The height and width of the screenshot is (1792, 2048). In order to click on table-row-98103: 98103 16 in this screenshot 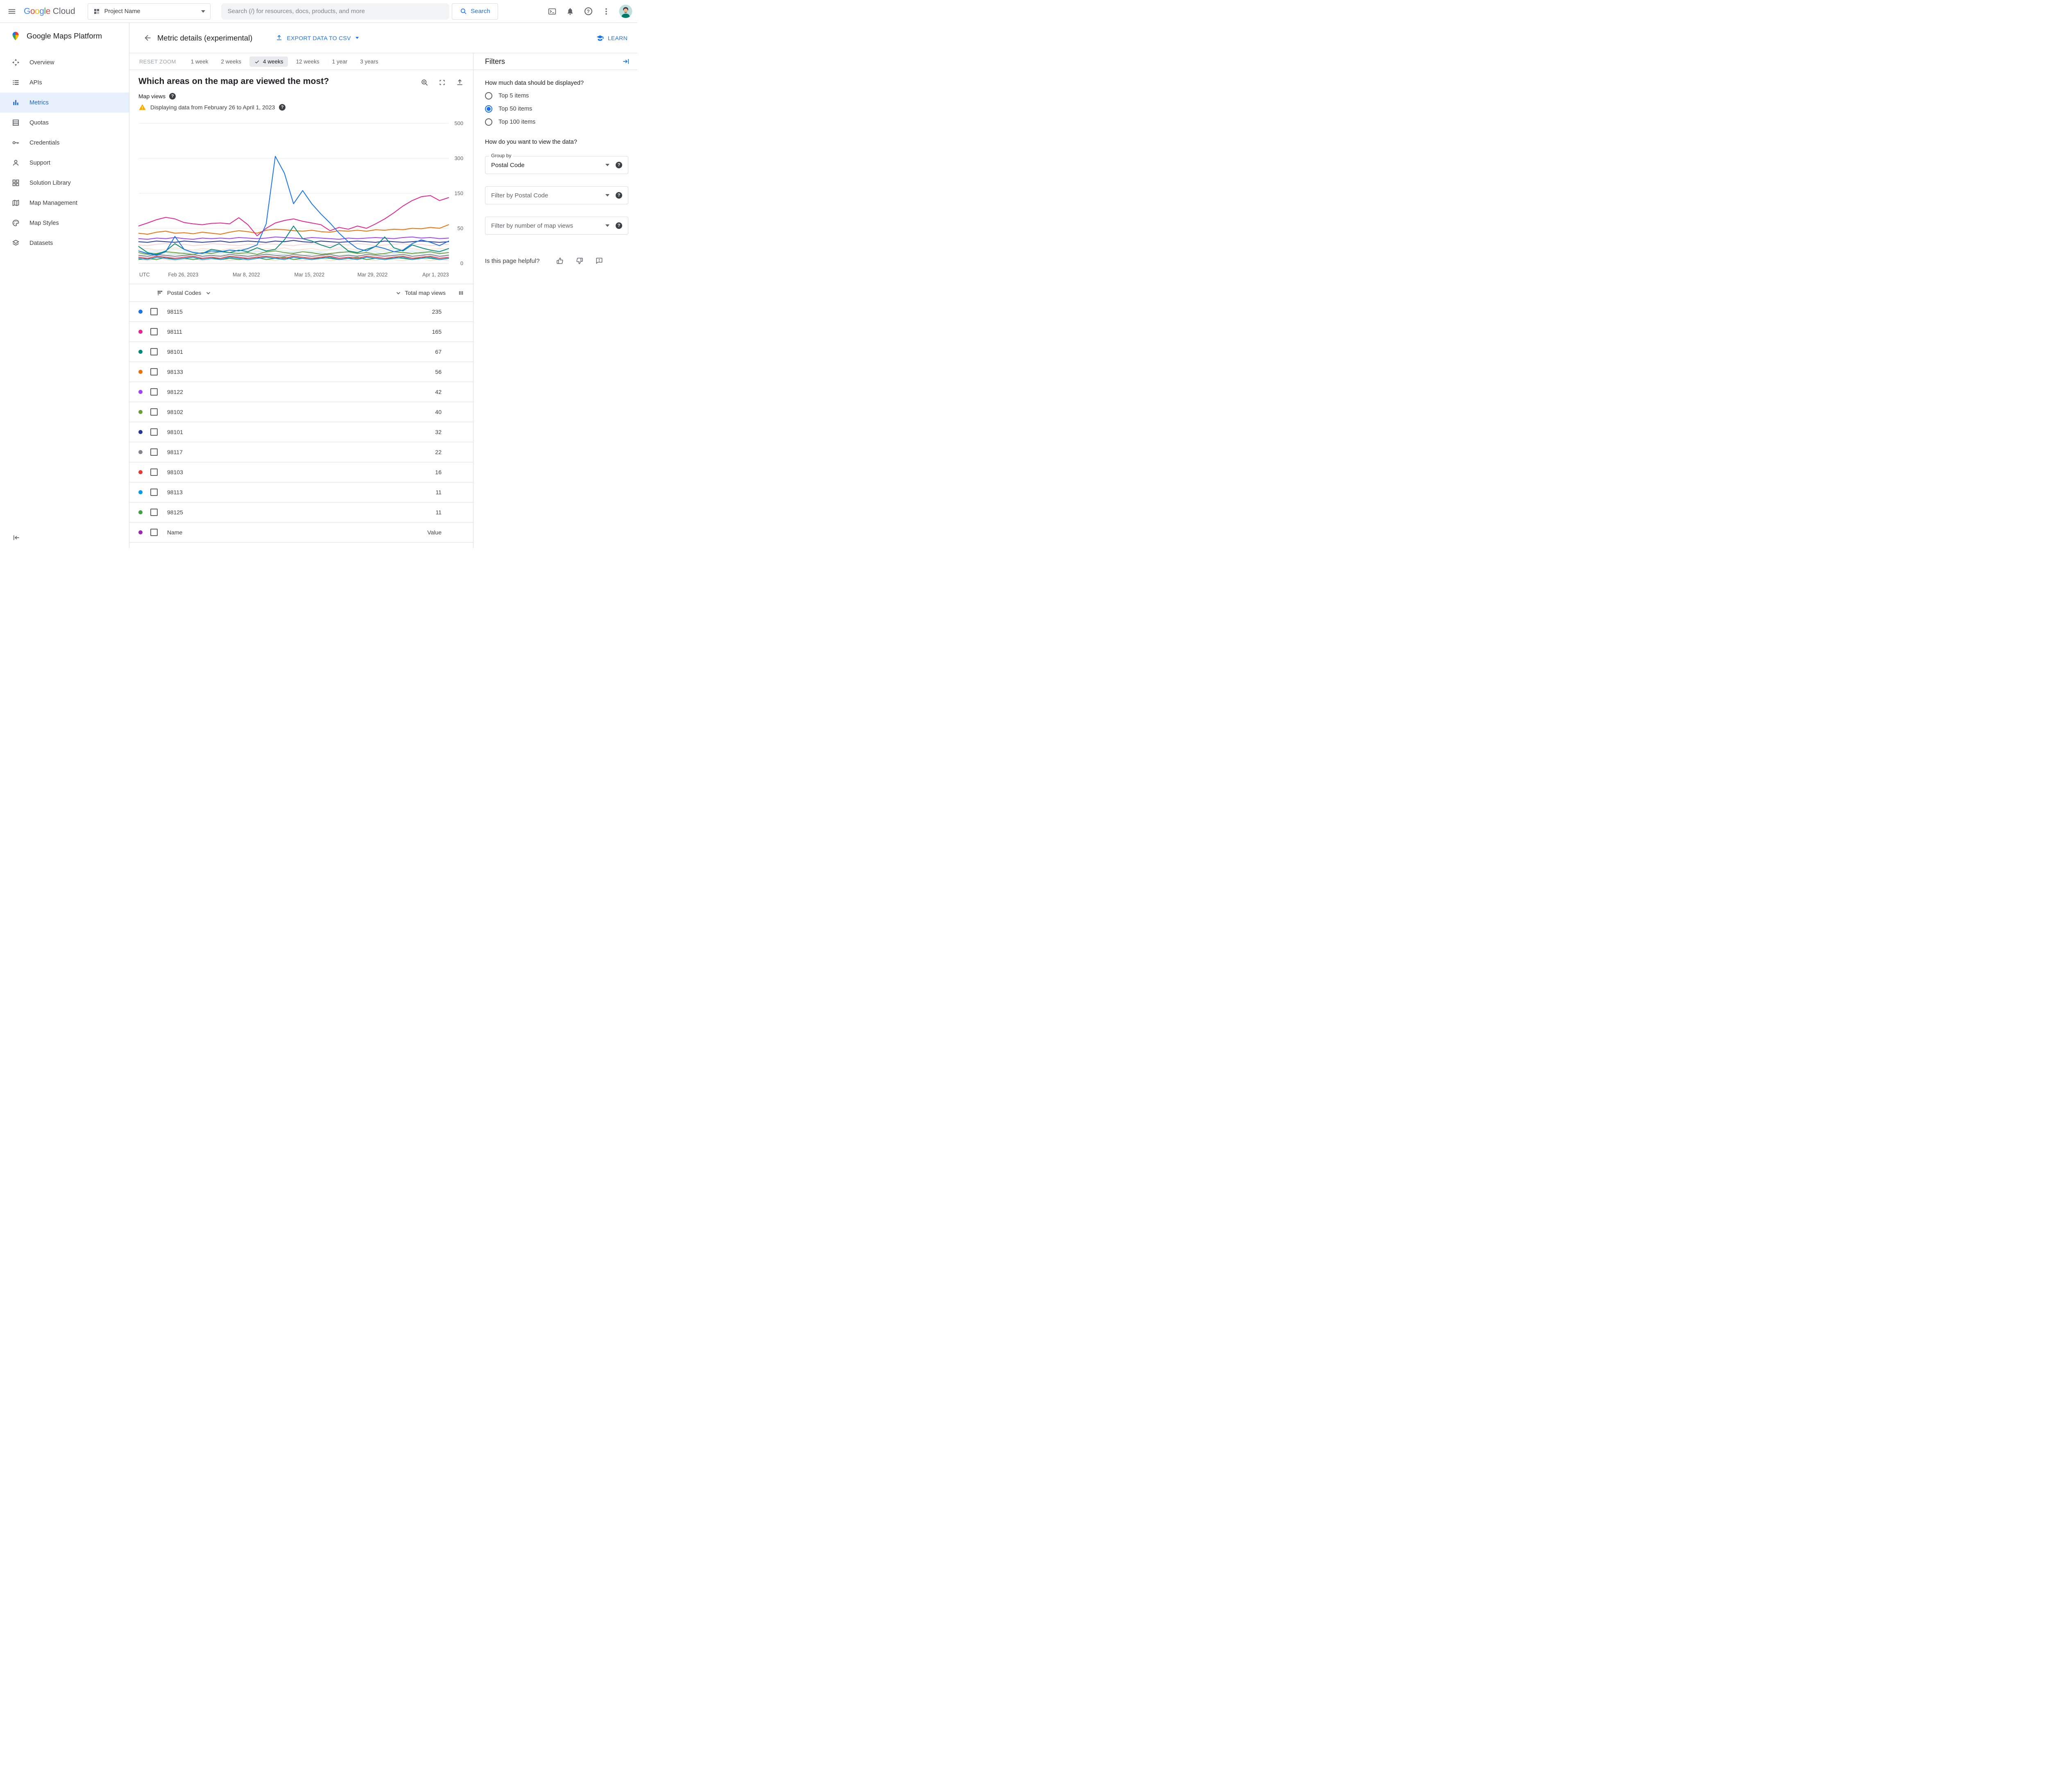, I will do `click(301, 472)`.